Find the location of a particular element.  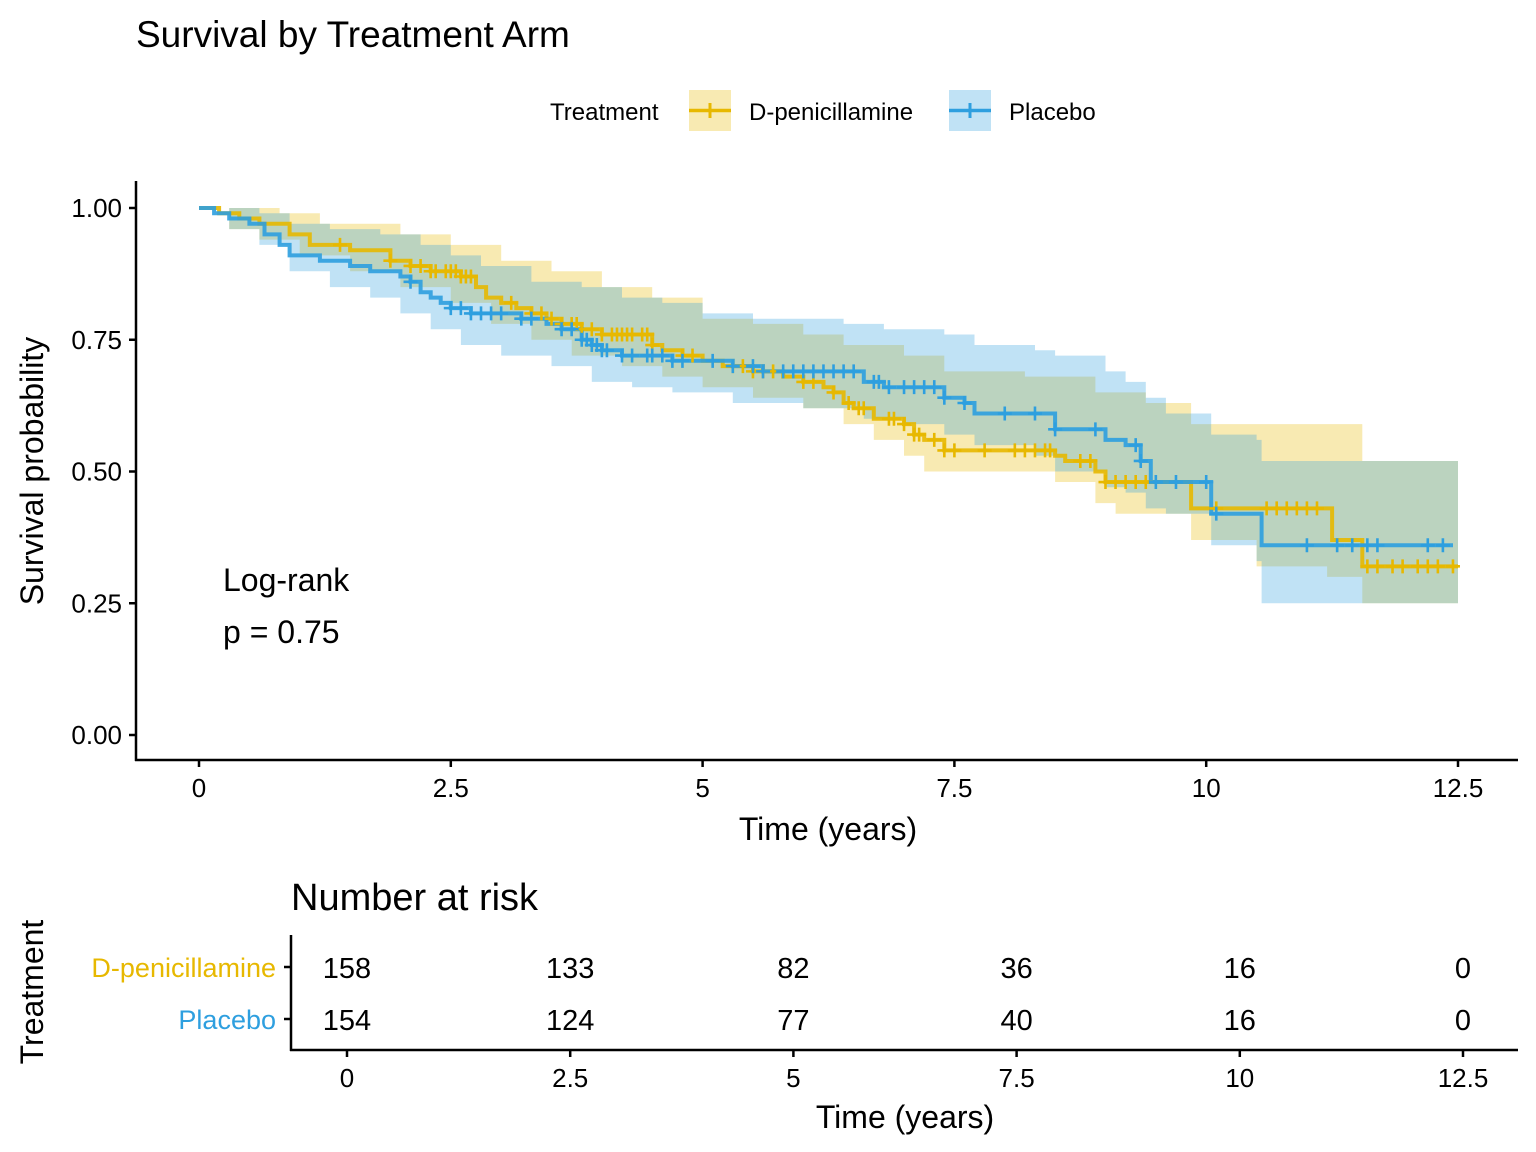

logrank-label: Log-rank is located at coordinates (286, 580).